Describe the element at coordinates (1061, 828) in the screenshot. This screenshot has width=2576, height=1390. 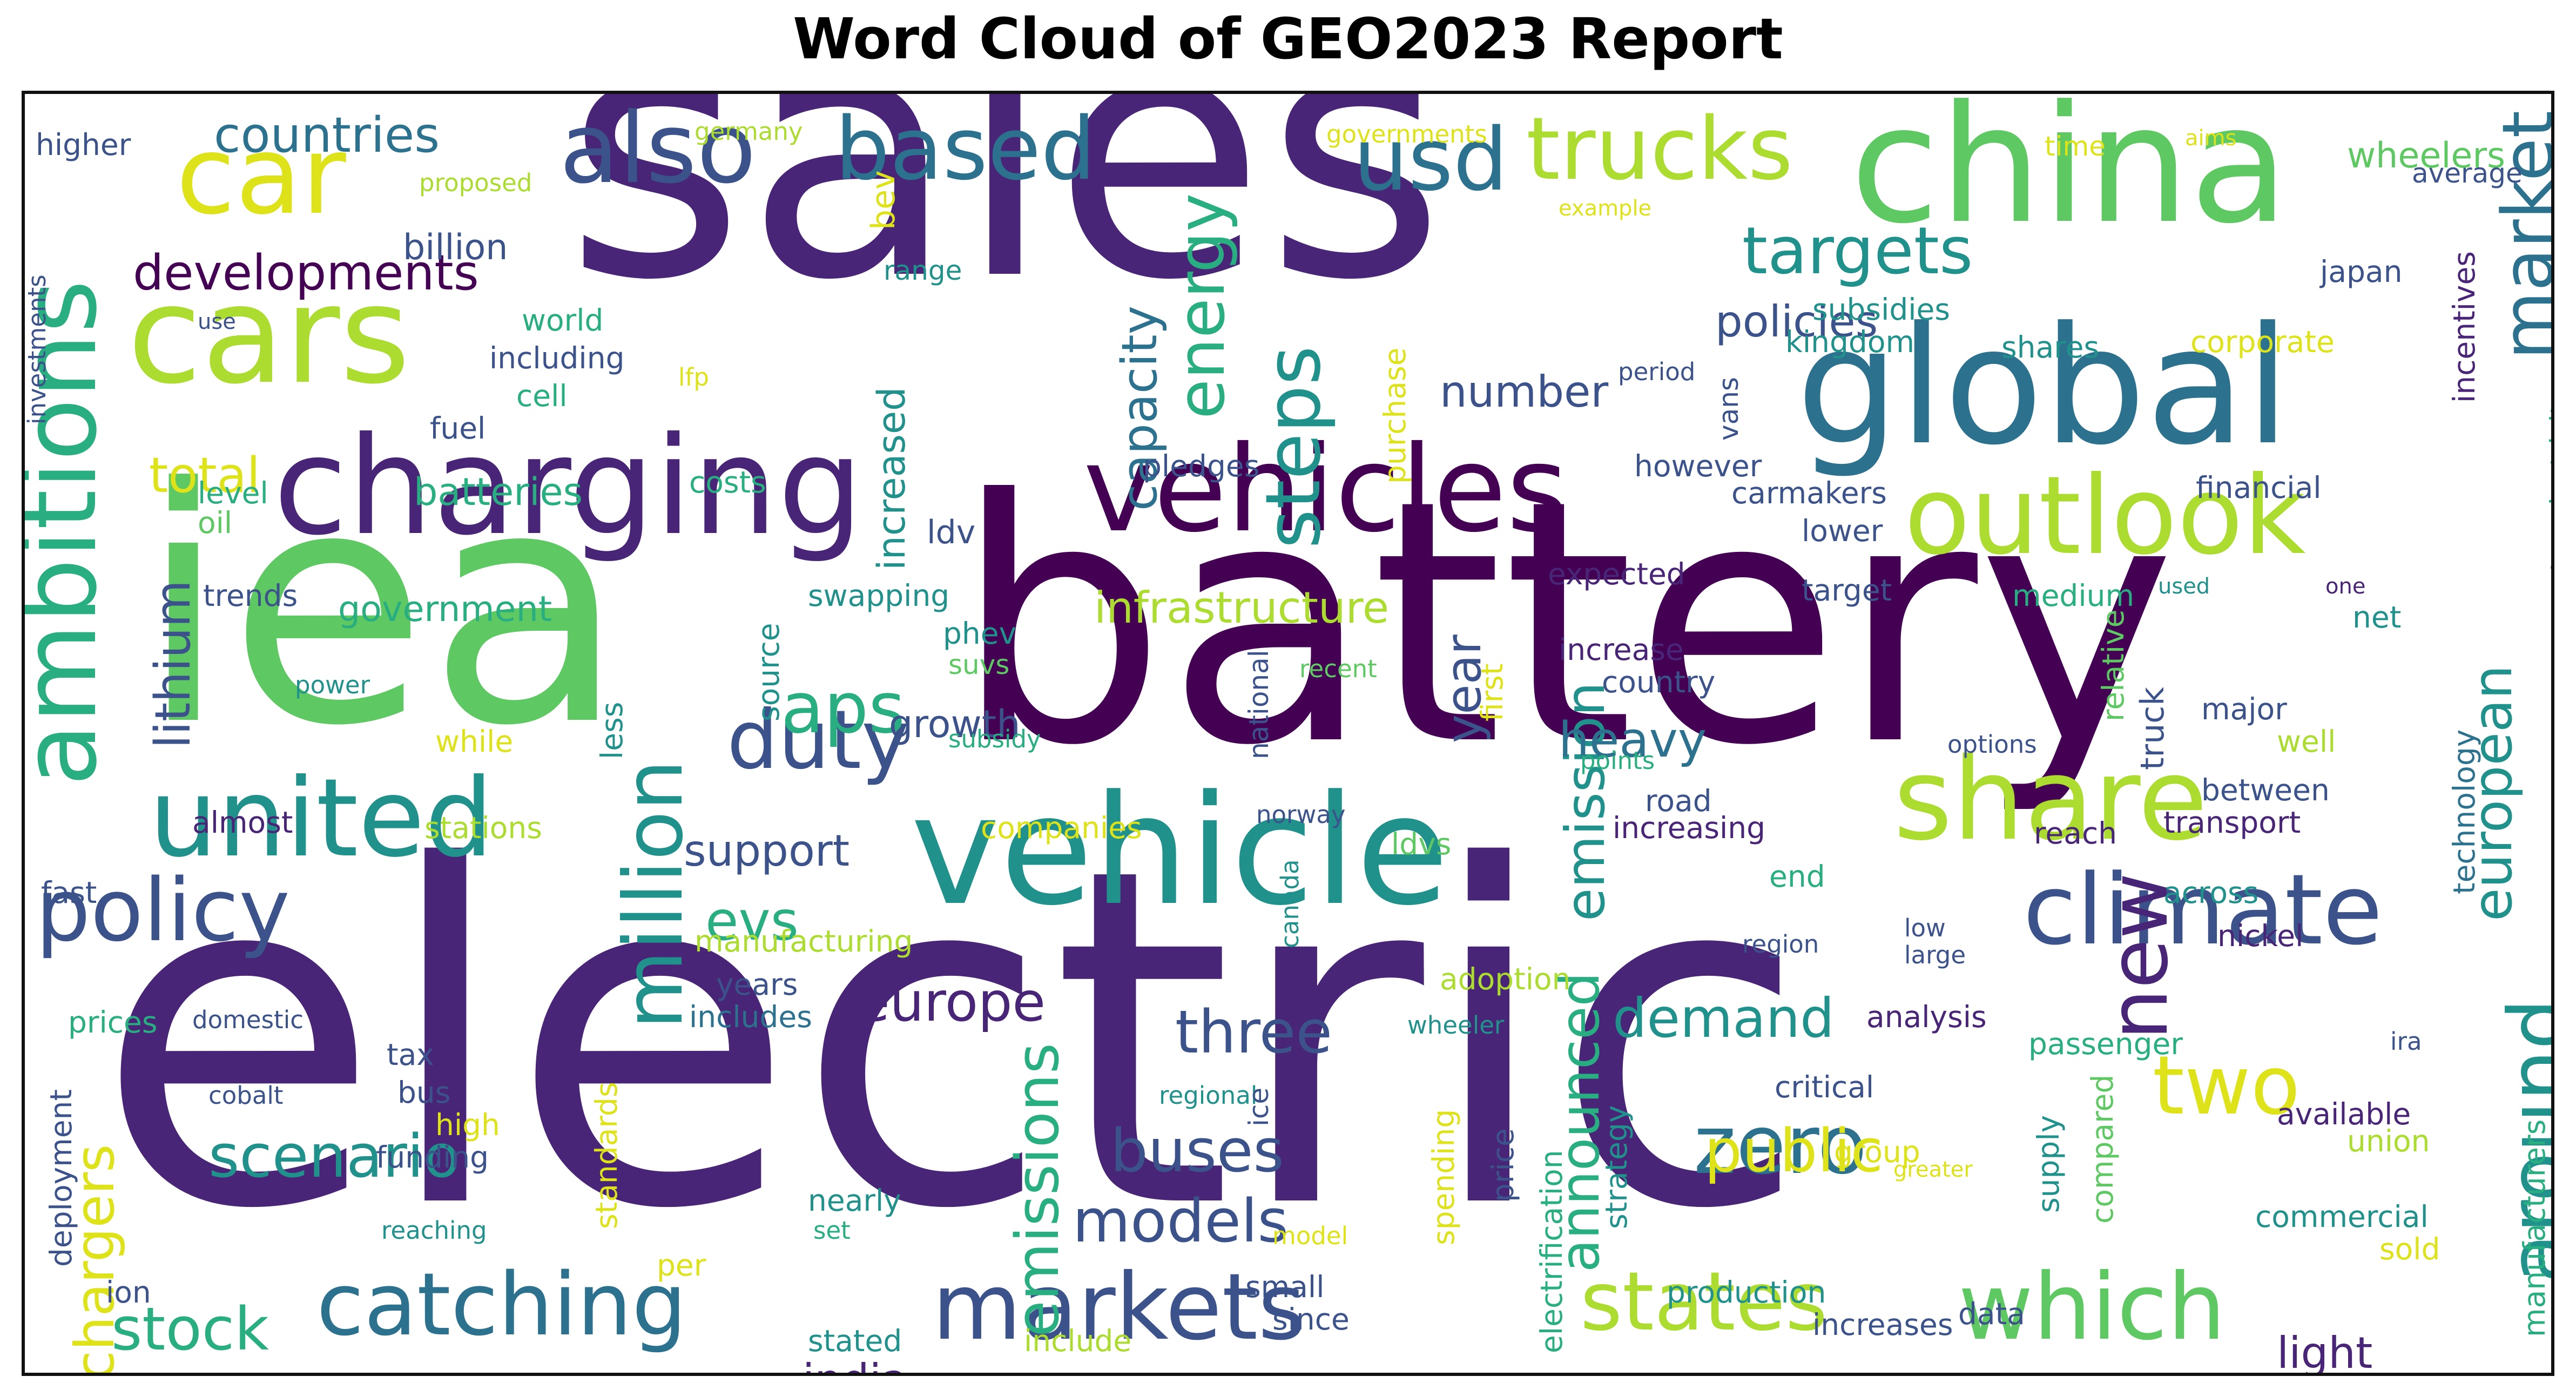
I see `word-companies: companies` at that location.